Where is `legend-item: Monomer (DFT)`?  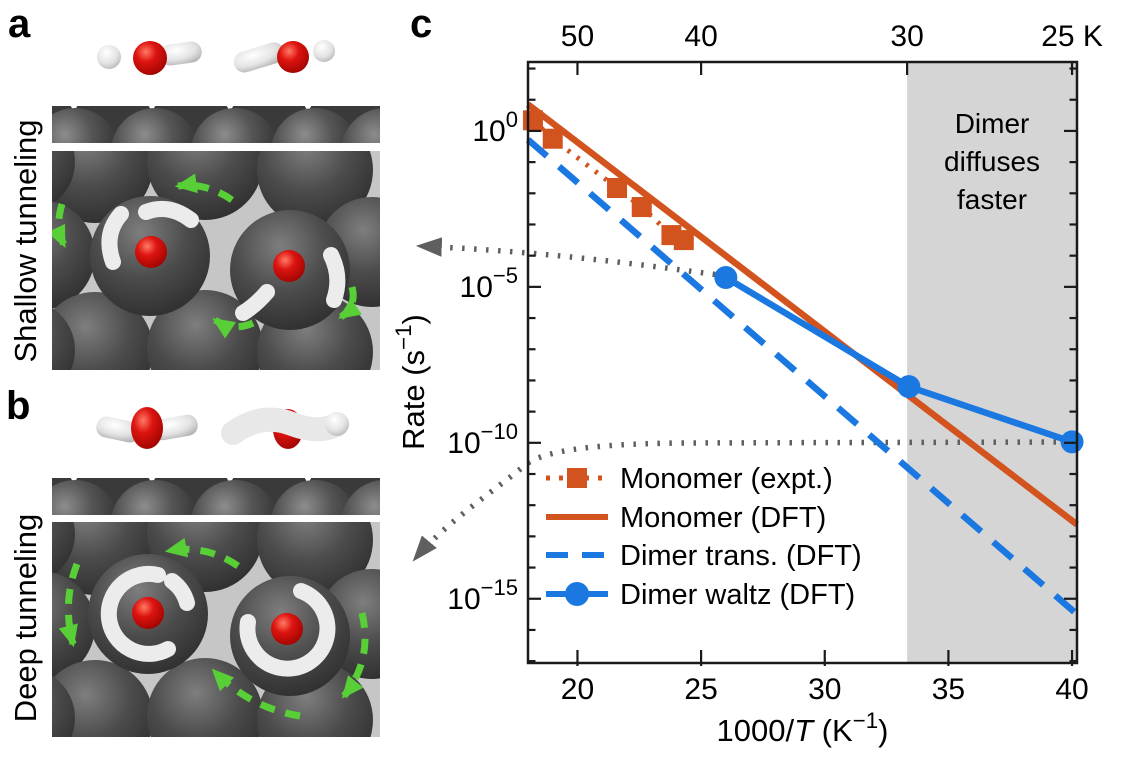
legend-item: Monomer (DFT) is located at coordinates (686, 518).